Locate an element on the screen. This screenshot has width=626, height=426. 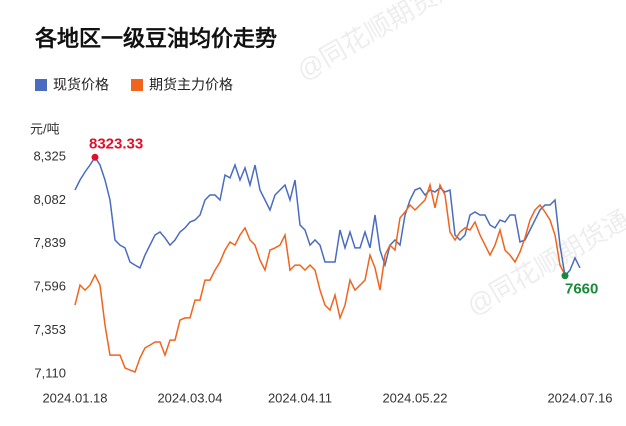
x-tick-label: 2024.01.18 is located at coordinates (74, 397).